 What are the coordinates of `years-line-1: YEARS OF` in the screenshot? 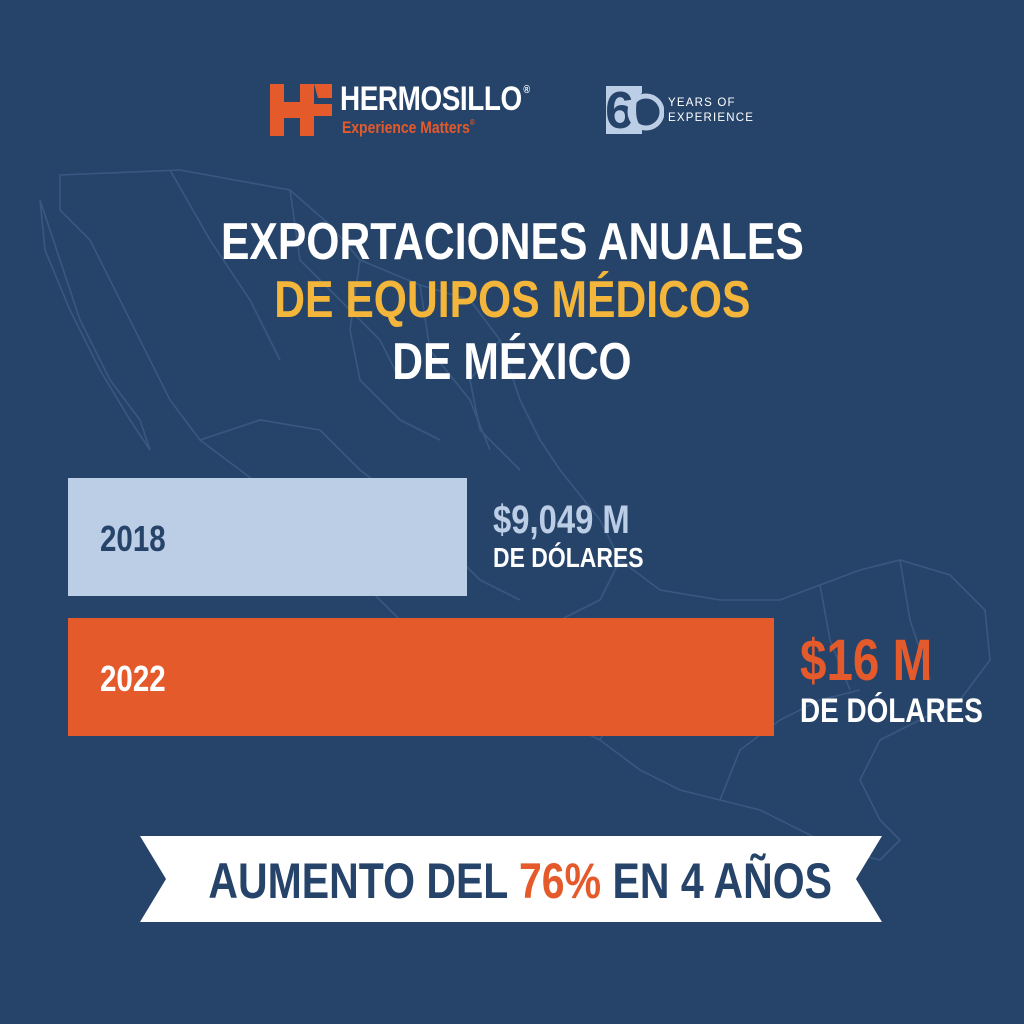 It's located at (702, 103).